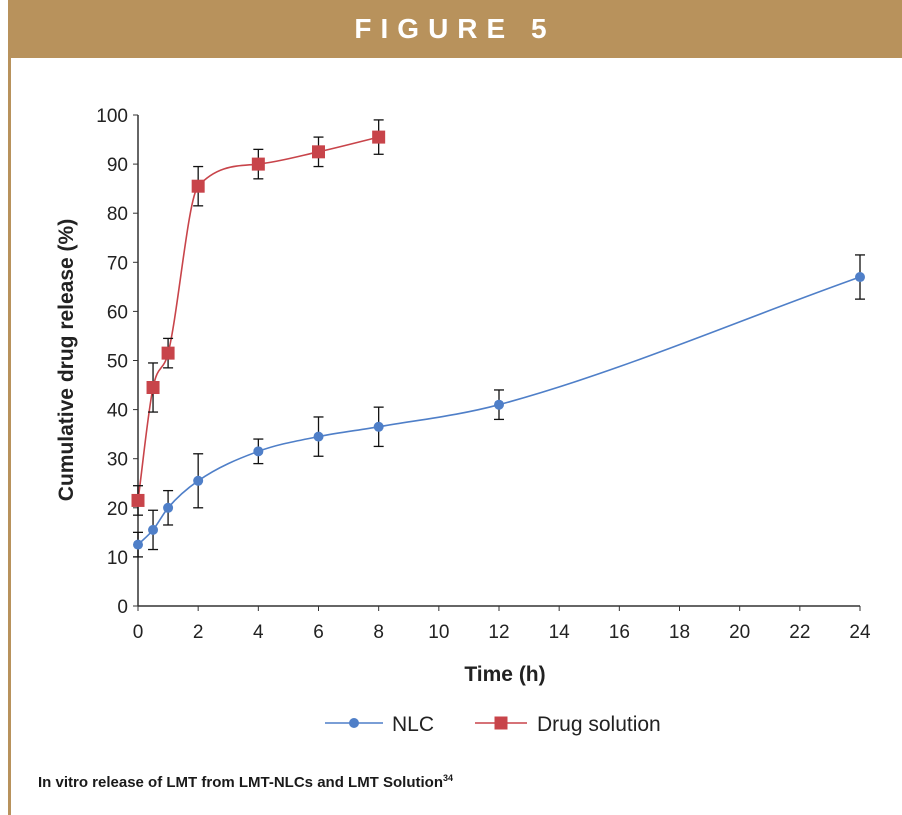  What do you see at coordinates (198, 632) in the screenshot?
I see `x-tick-label: 2` at bounding box center [198, 632].